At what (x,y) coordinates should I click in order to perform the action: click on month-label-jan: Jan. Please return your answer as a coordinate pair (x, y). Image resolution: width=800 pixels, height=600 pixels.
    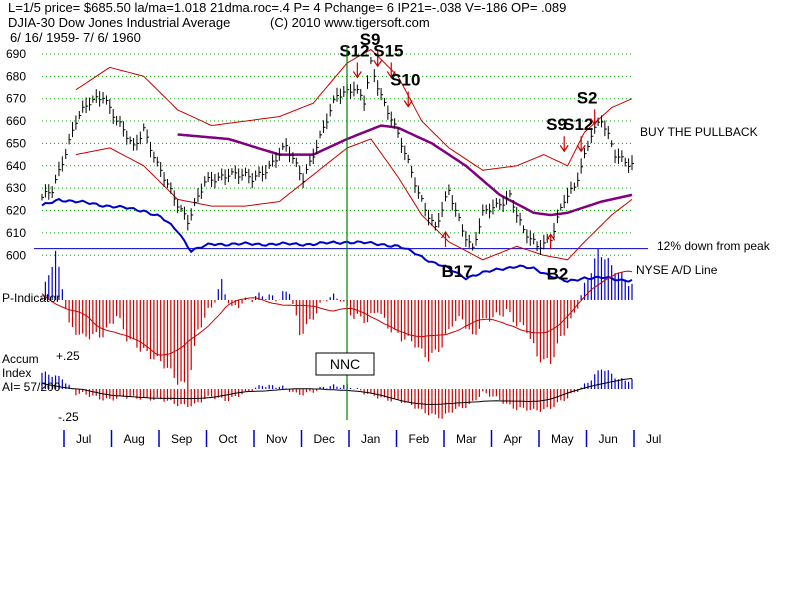
    Looking at the image, I should click on (370, 439).